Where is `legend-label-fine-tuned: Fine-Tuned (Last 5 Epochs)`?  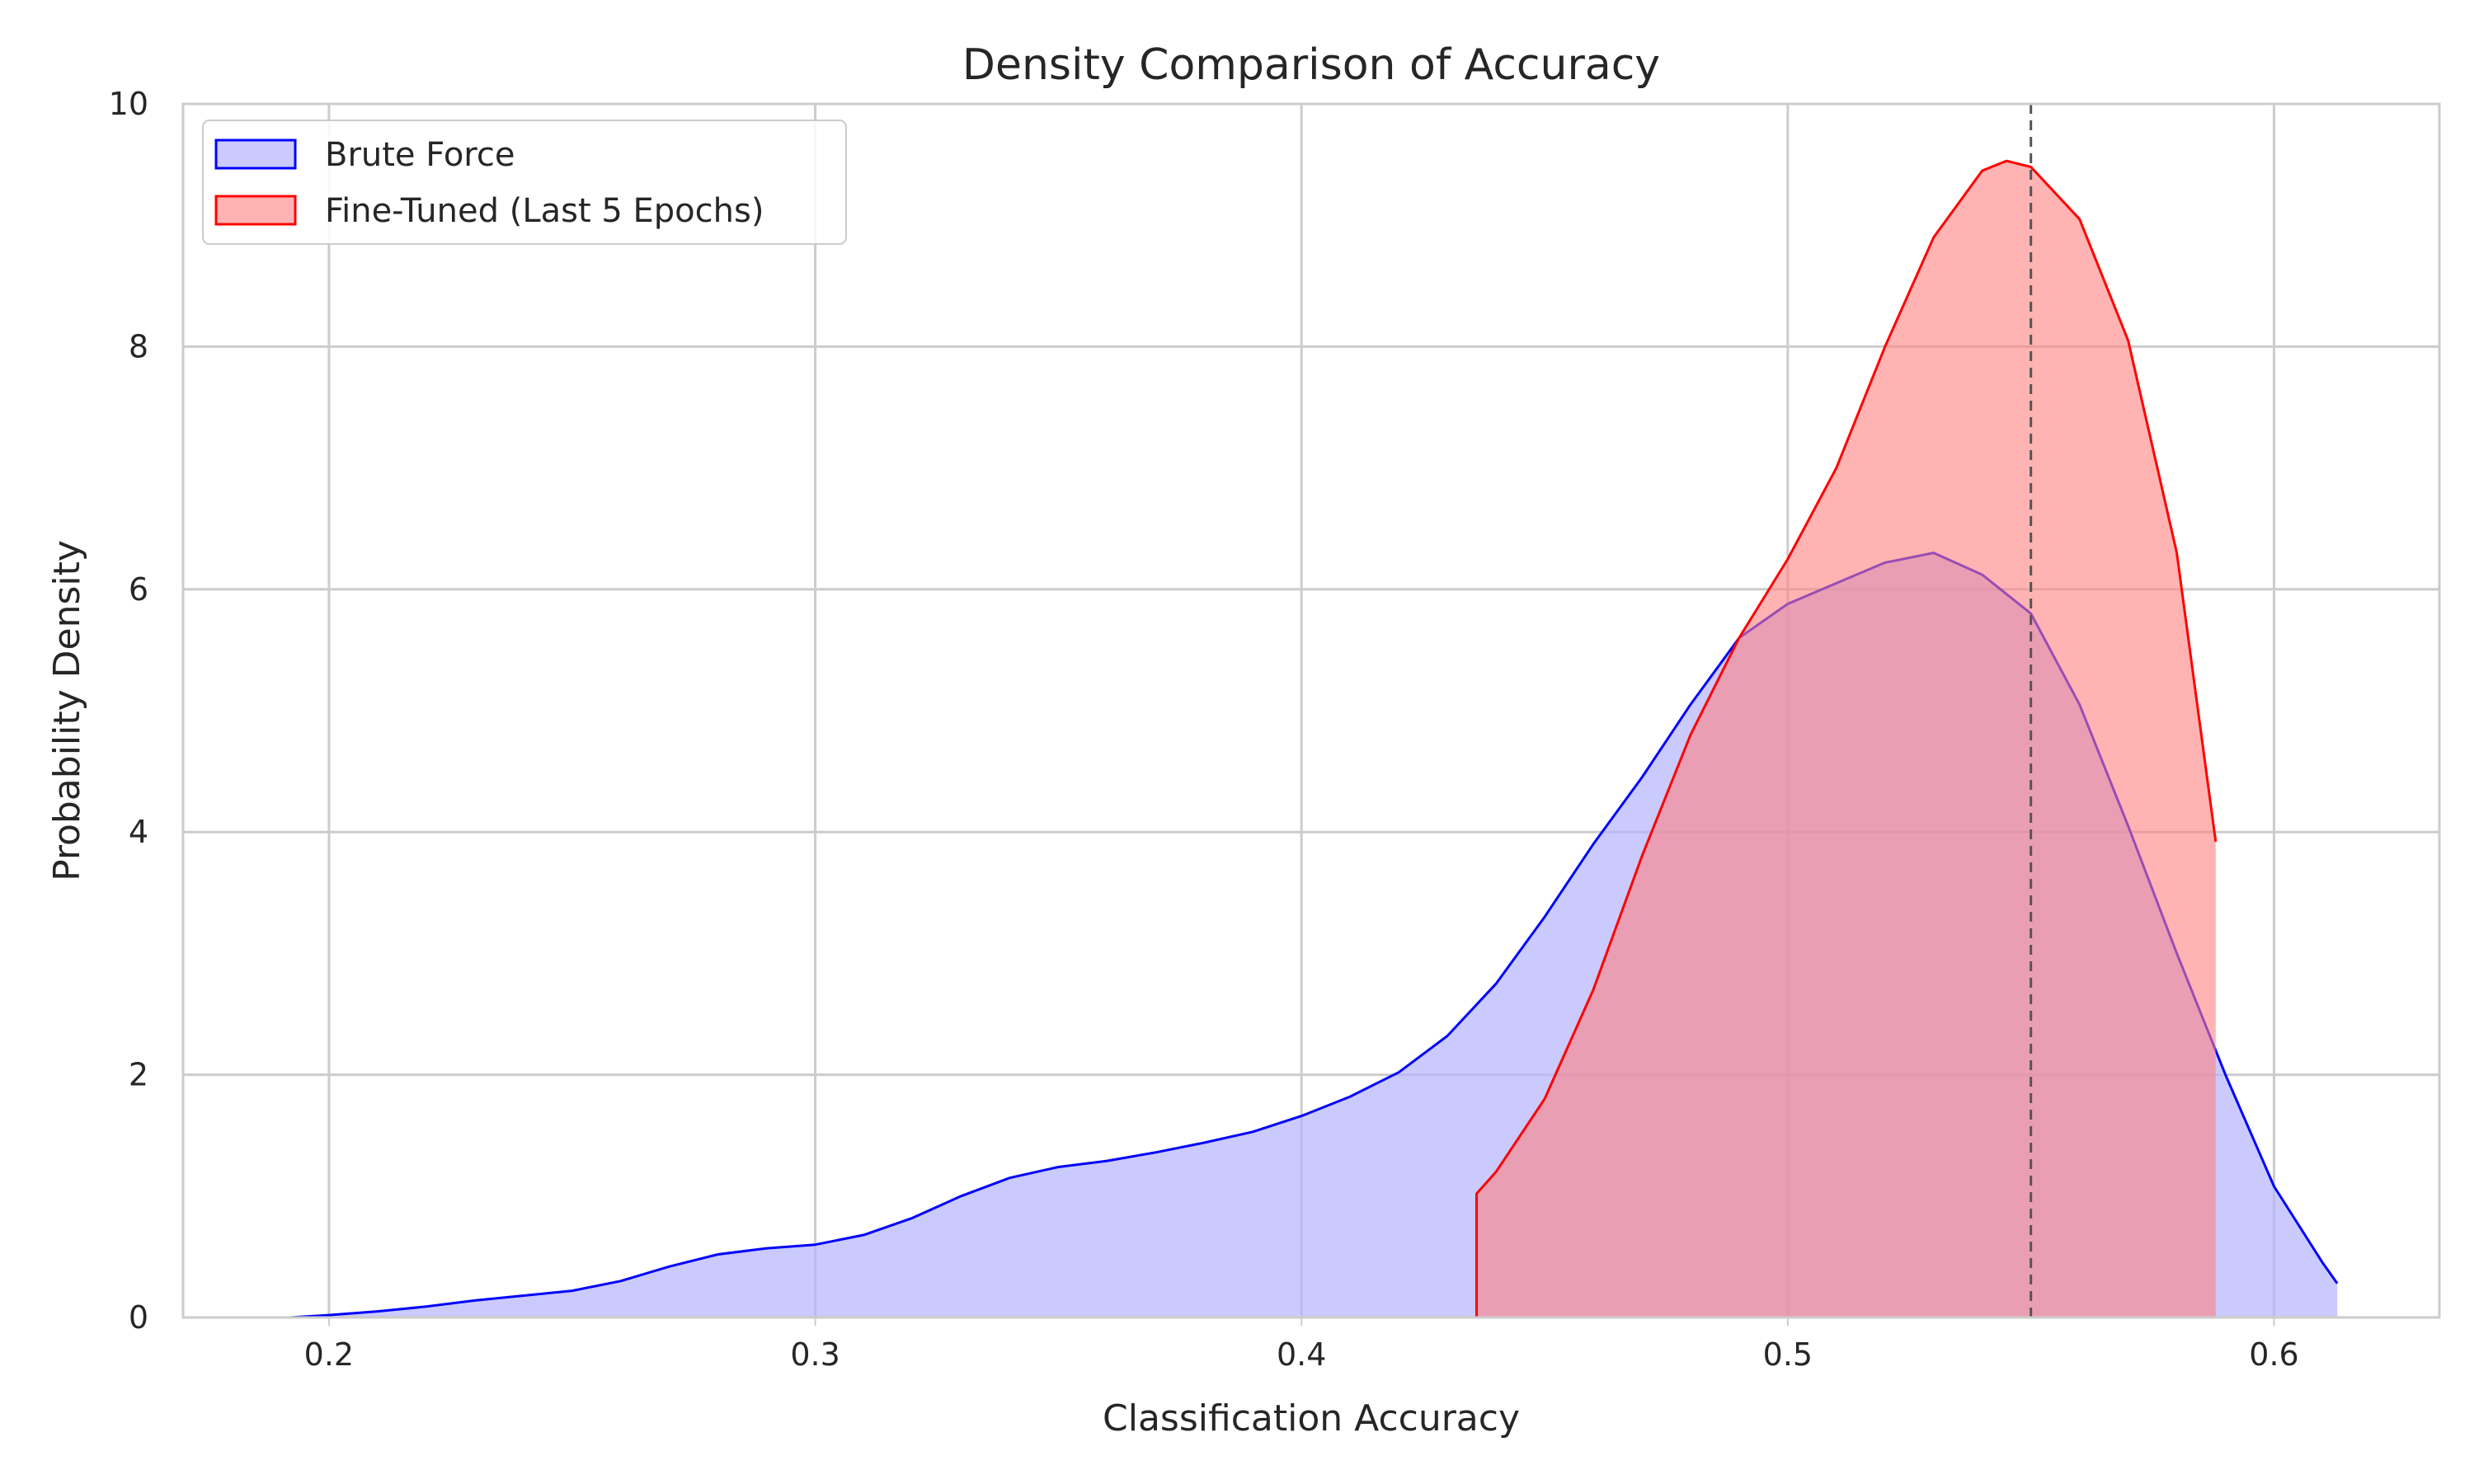
legend-label-fine-tuned: Fine-Tuned (Last 5 Epochs) is located at coordinates (544, 211).